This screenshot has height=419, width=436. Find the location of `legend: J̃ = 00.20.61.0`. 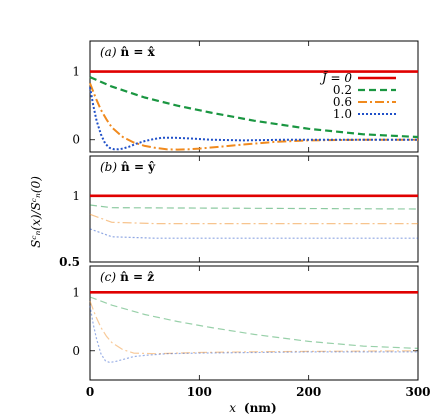

legend: J̃ = 00.20.61.0 is located at coordinates (357, 95).